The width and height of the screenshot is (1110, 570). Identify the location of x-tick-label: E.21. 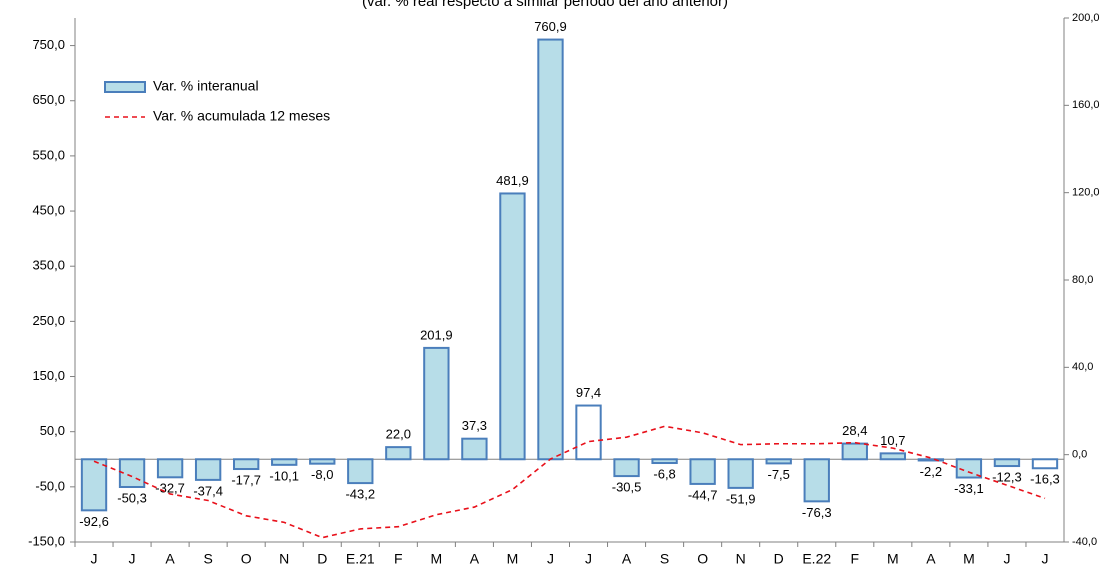
(360, 559).